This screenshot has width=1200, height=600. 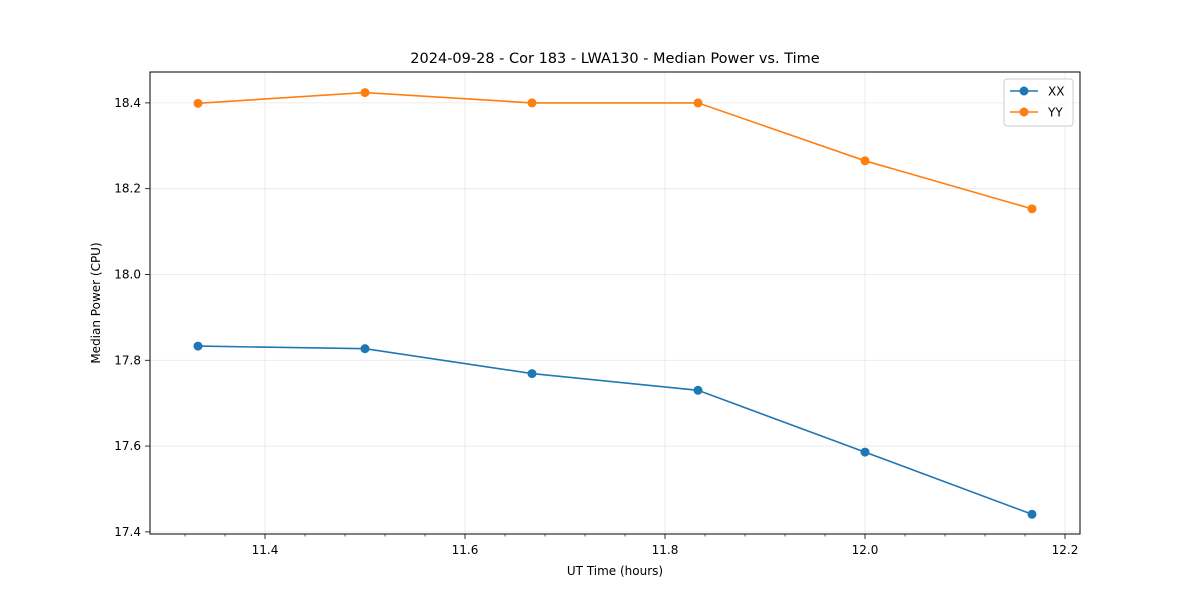 What do you see at coordinates (665, 550) in the screenshot?
I see `x-tick-label: 11.8` at bounding box center [665, 550].